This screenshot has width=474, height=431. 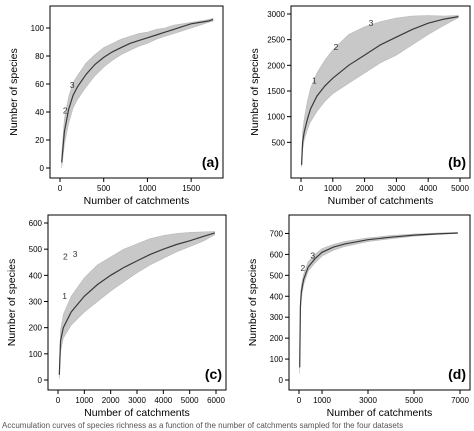 What do you see at coordinates (39, 112) in the screenshot?
I see `y-tick-label: 40` at bounding box center [39, 112].